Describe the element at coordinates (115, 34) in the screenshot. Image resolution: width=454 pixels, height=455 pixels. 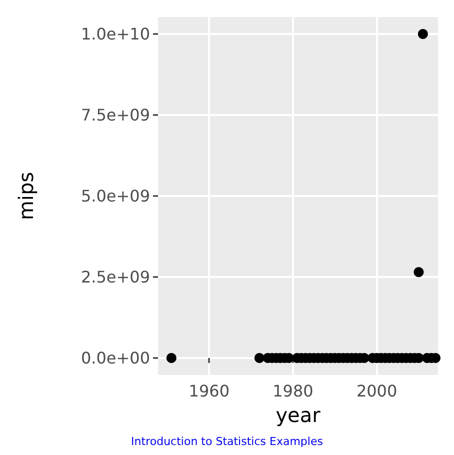
I see `y-tick-label: 1.0e+10` at that location.